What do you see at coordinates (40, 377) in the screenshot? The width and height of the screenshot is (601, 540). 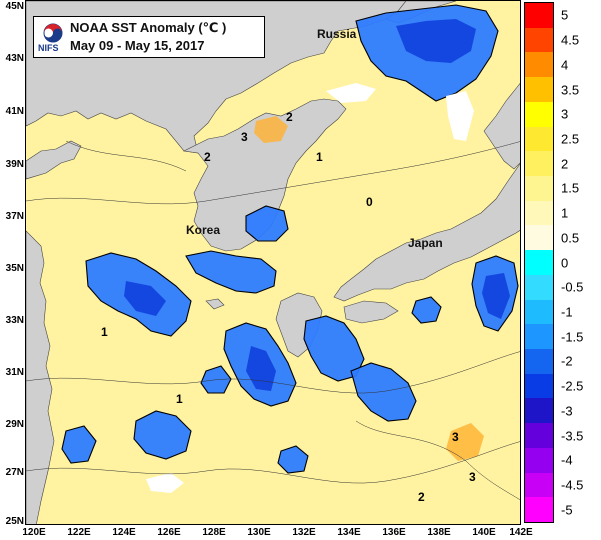 I see `land-china-east` at bounding box center [40, 377].